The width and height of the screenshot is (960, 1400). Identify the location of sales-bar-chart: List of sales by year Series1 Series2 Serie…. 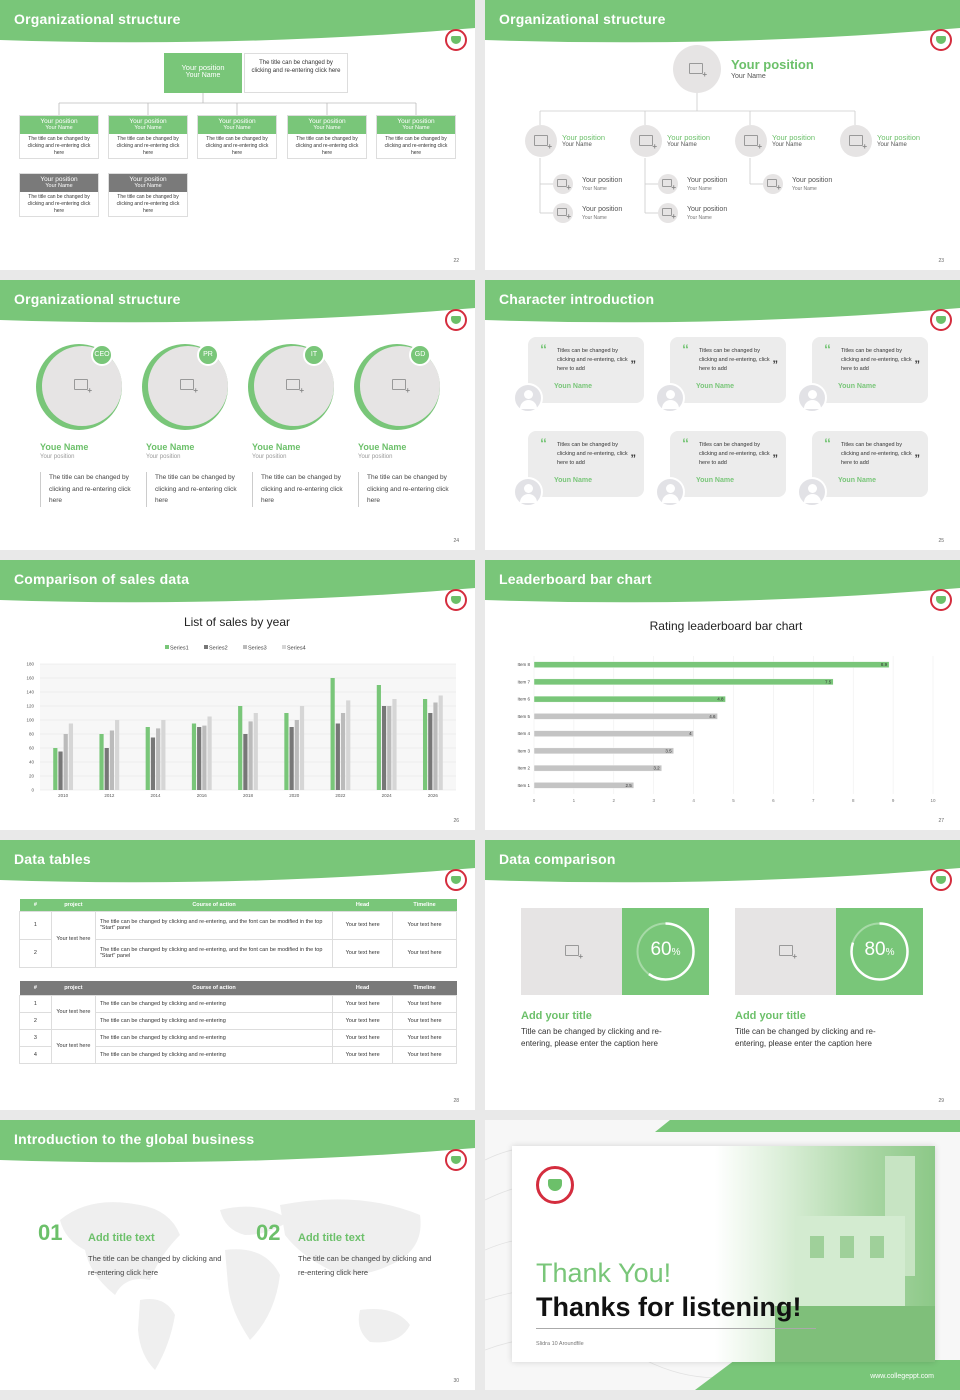
(241, 706).